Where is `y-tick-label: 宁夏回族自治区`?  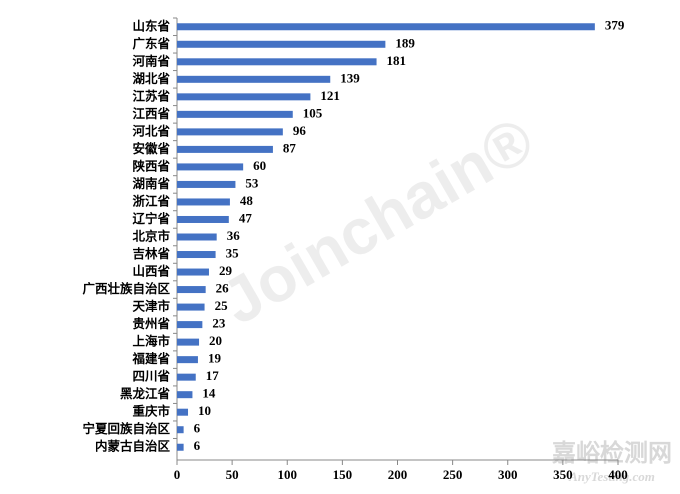 y-tick-label: 宁夏回族自治区 is located at coordinates (126, 428).